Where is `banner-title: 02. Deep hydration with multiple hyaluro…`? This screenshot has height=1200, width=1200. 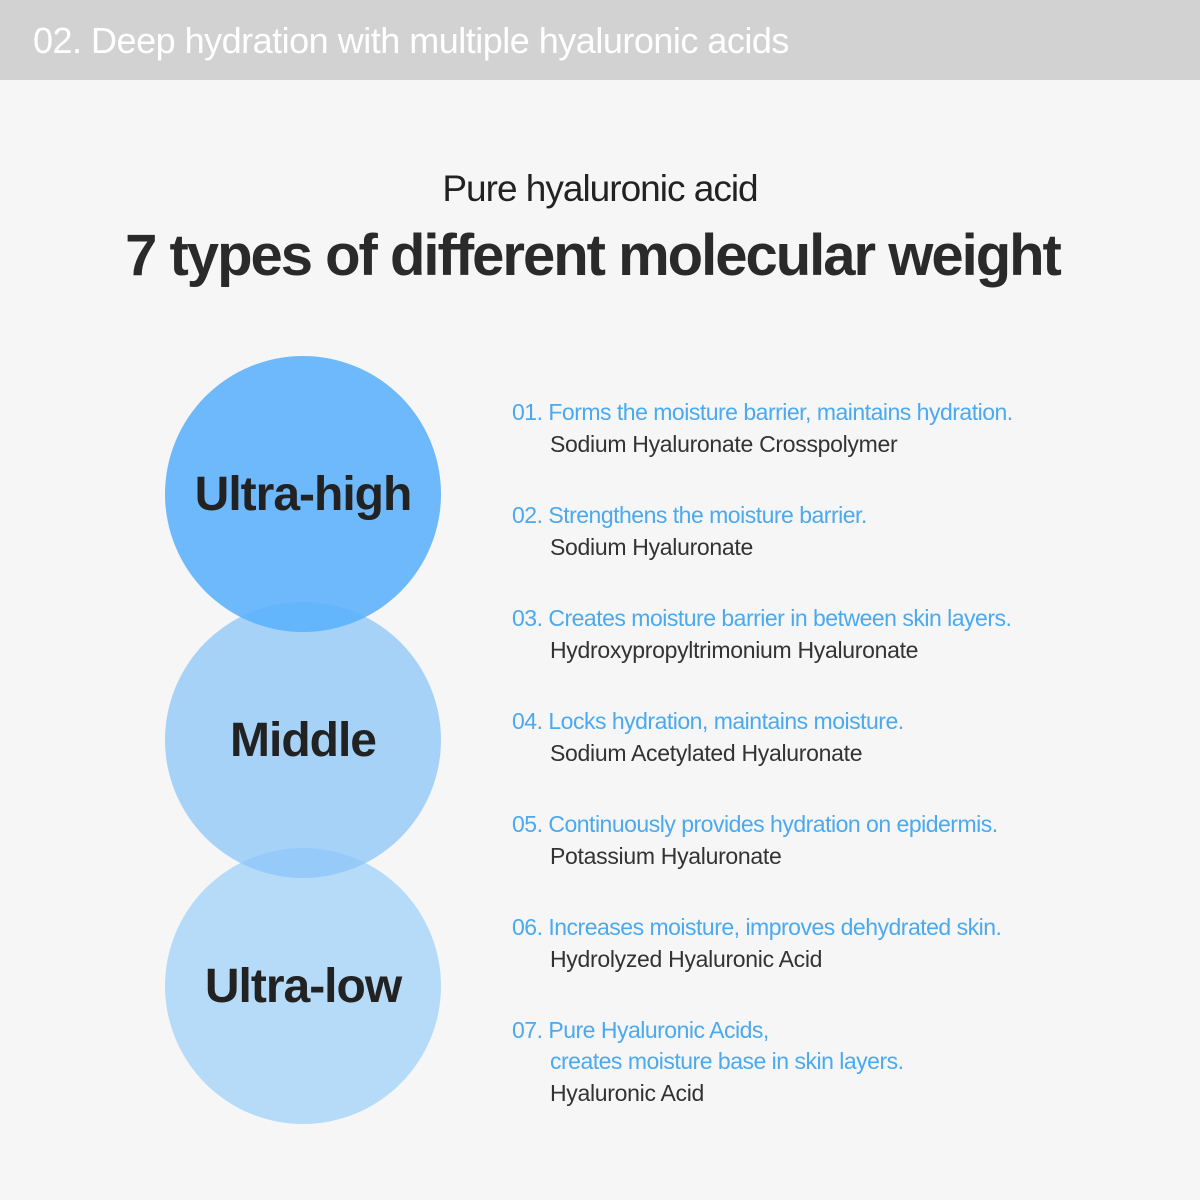
banner-title: 02. Deep hydration with multiple hyaluro… is located at coordinates (411, 40).